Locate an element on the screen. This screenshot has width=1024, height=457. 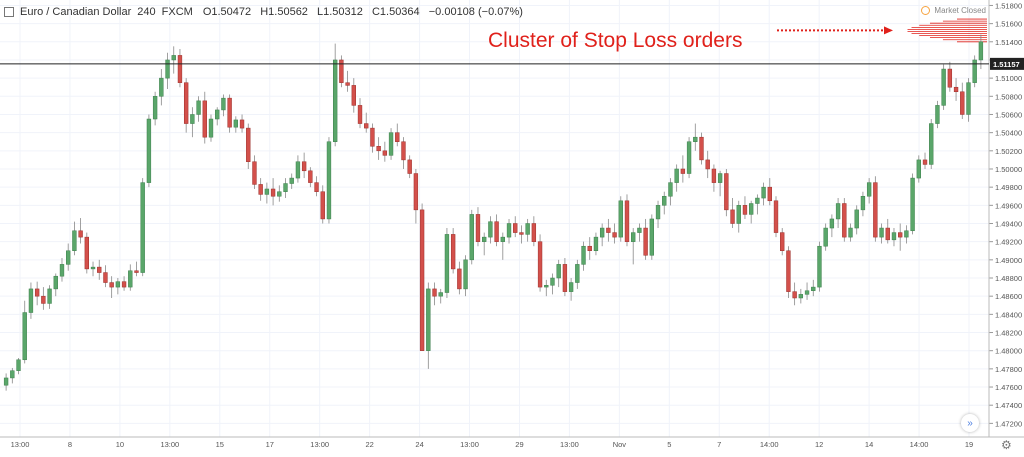
interval: 240 is located at coordinates (146, 12).